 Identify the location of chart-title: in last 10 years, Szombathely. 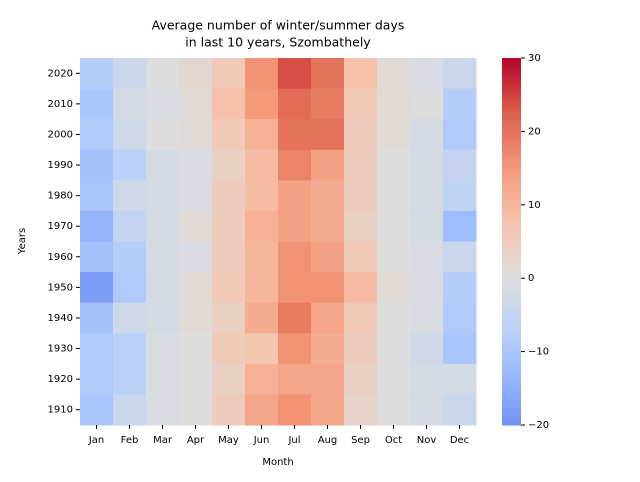
(278, 42).